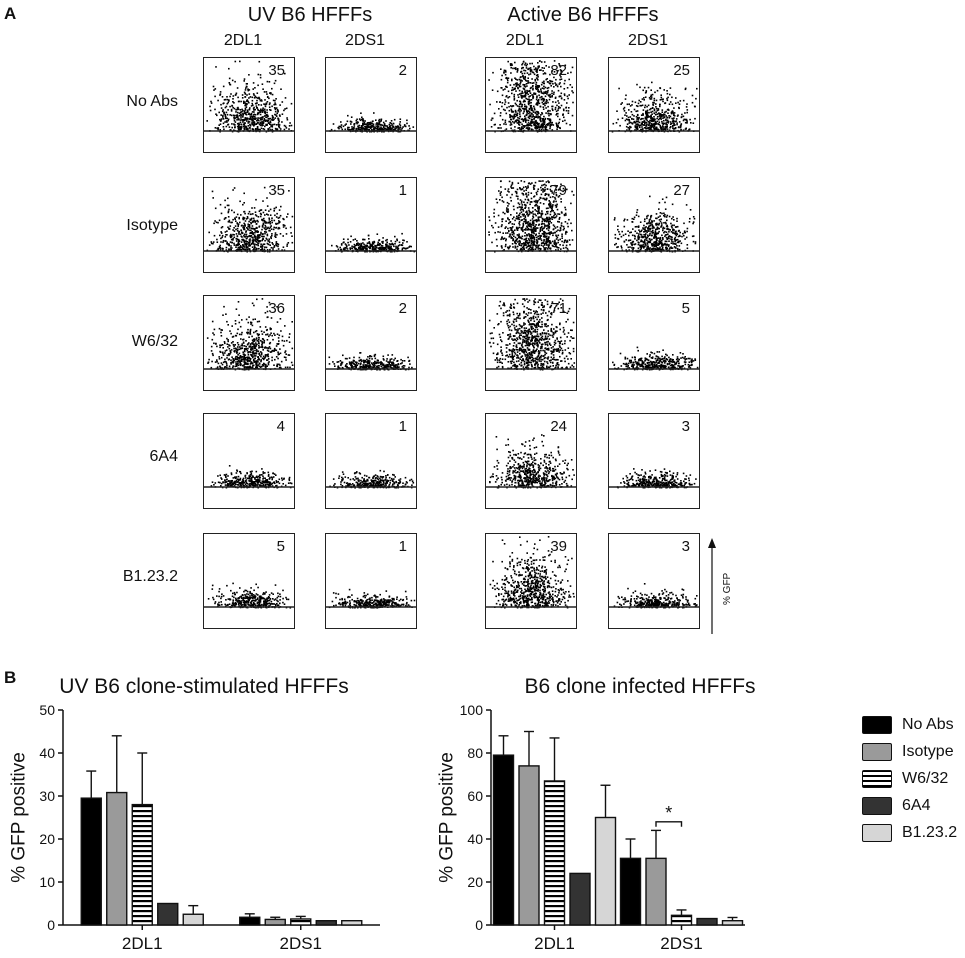 This screenshot has width=965, height=958. I want to click on chart-legend: No Abs Isotype W6/32 6A4 B1.23.2, so click(912, 786).